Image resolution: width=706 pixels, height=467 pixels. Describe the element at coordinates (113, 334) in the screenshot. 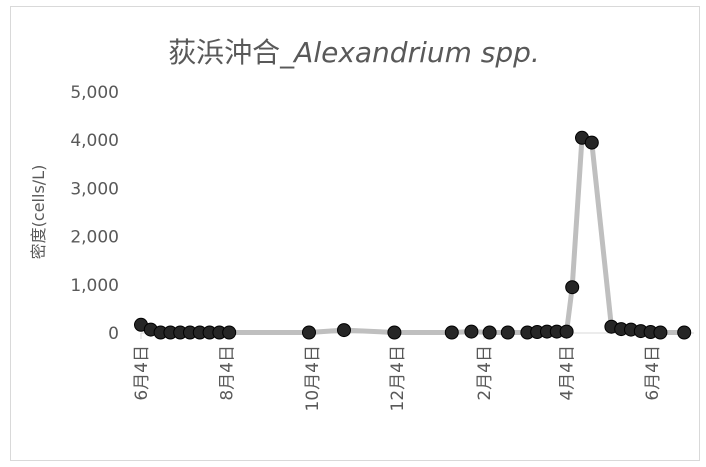

I see `y-tick-label: 0` at that location.